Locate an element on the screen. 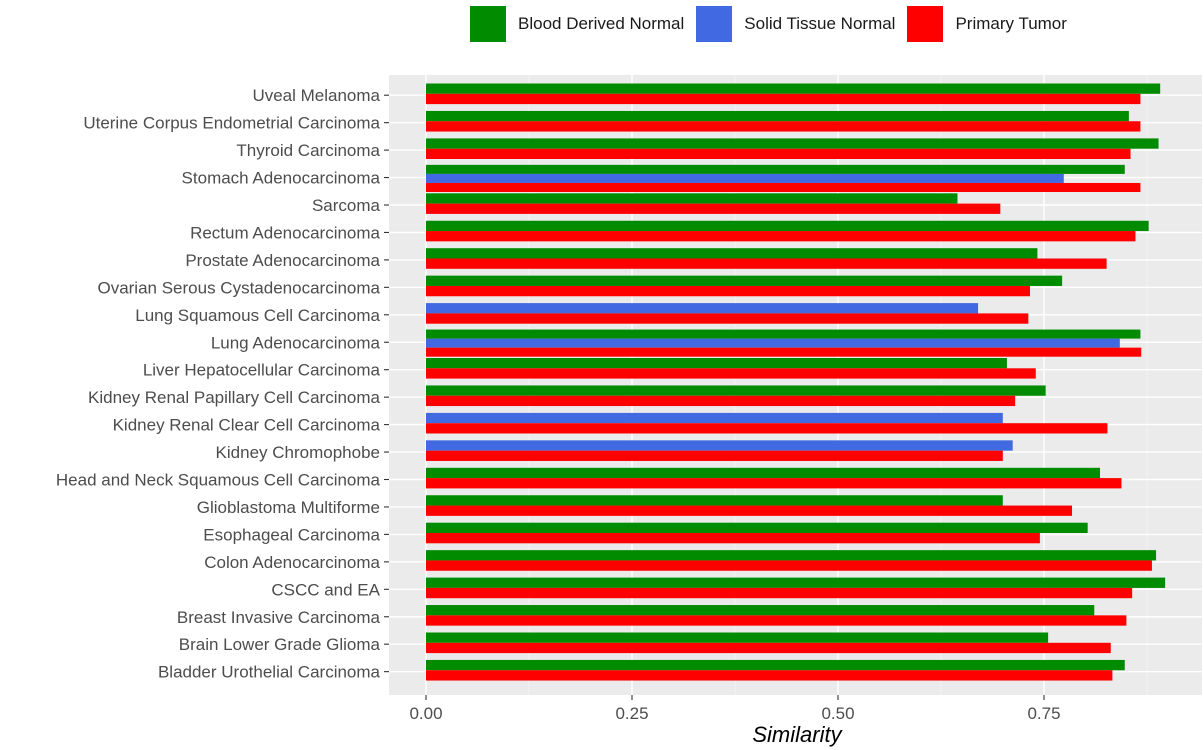 The image size is (1204, 750). y-tick-label: Kidney Renal Papillary Cell Carcinoma is located at coordinates (234, 397).